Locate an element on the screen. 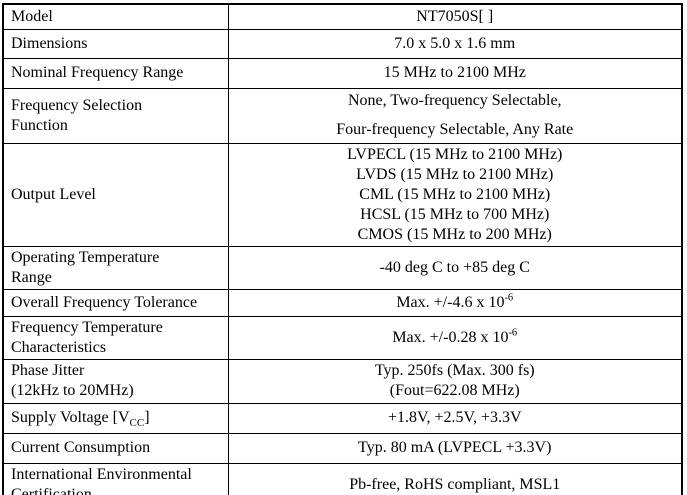 Image resolution: width=687 pixels, height=495 pixels. label-line: International Environmental is located at coordinates (101, 474).